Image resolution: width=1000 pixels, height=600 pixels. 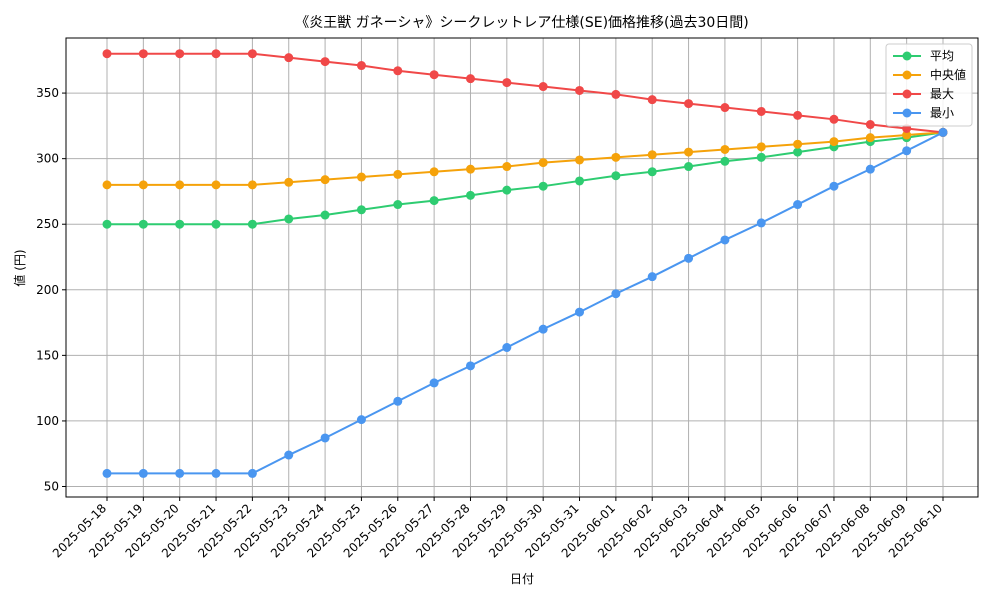 What do you see at coordinates (47, 224) in the screenshot?
I see `y-tick-label: 250` at bounding box center [47, 224].